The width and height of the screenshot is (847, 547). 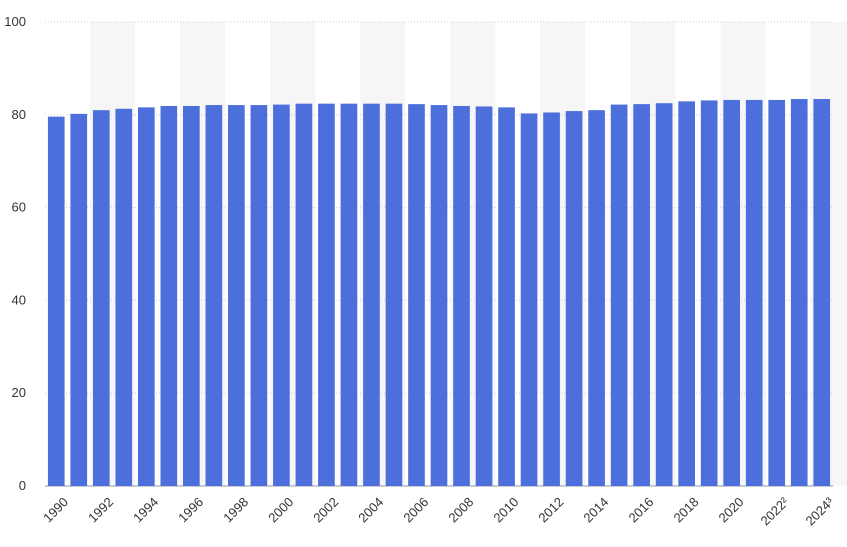 I want to click on y-tick-label: 80, so click(x=19, y=114).